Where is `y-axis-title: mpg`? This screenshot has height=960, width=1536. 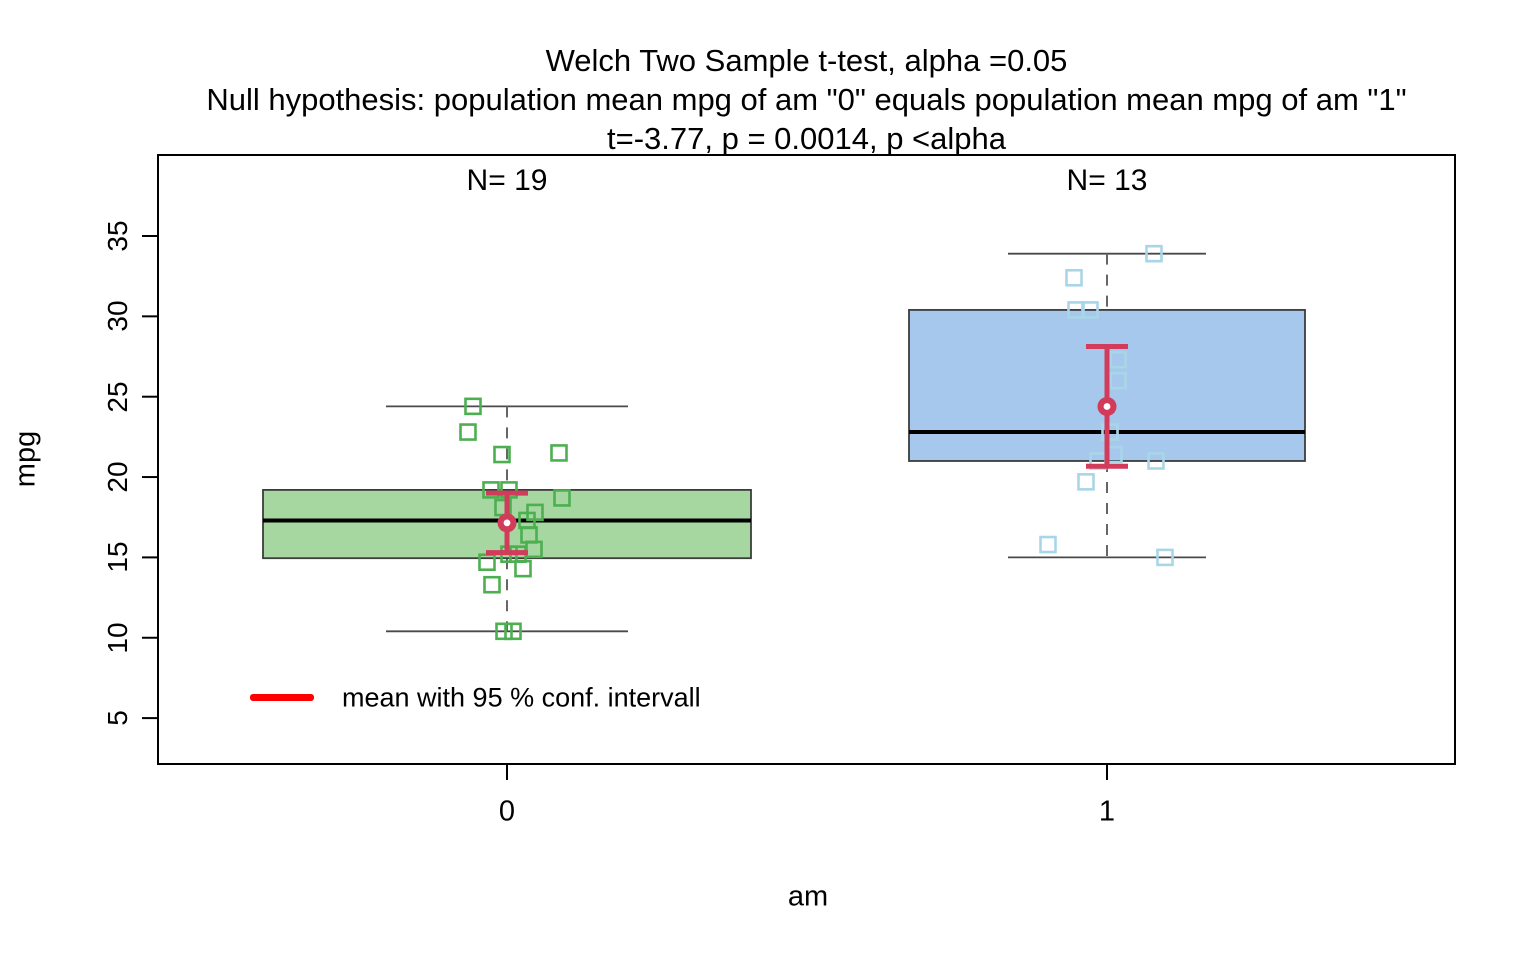
y-axis-title: mpg is located at coordinates (25, 459).